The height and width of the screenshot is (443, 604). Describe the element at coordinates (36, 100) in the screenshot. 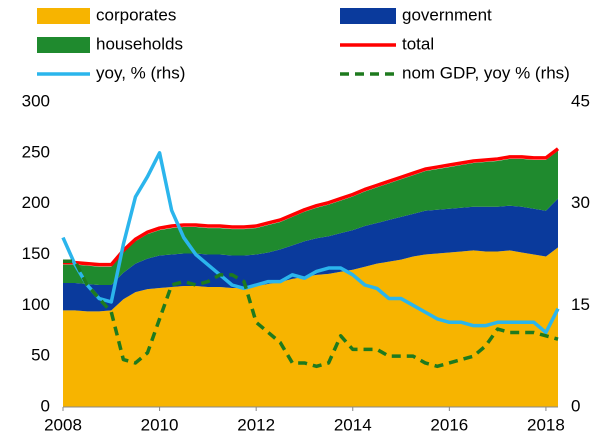

I see `y-tick-label: 300` at that location.